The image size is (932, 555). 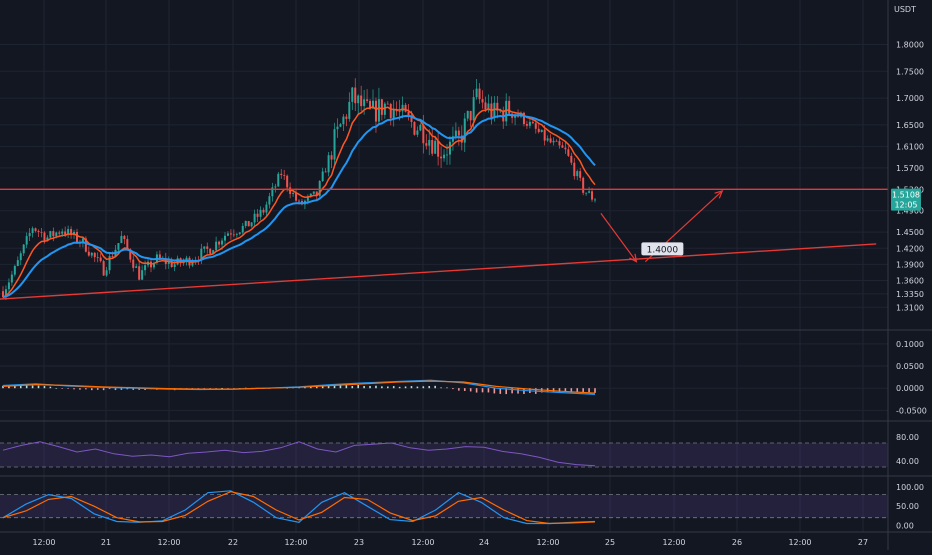 What do you see at coordinates (910, 248) in the screenshot?
I see `price-tick-label: 1.4200` at bounding box center [910, 248].